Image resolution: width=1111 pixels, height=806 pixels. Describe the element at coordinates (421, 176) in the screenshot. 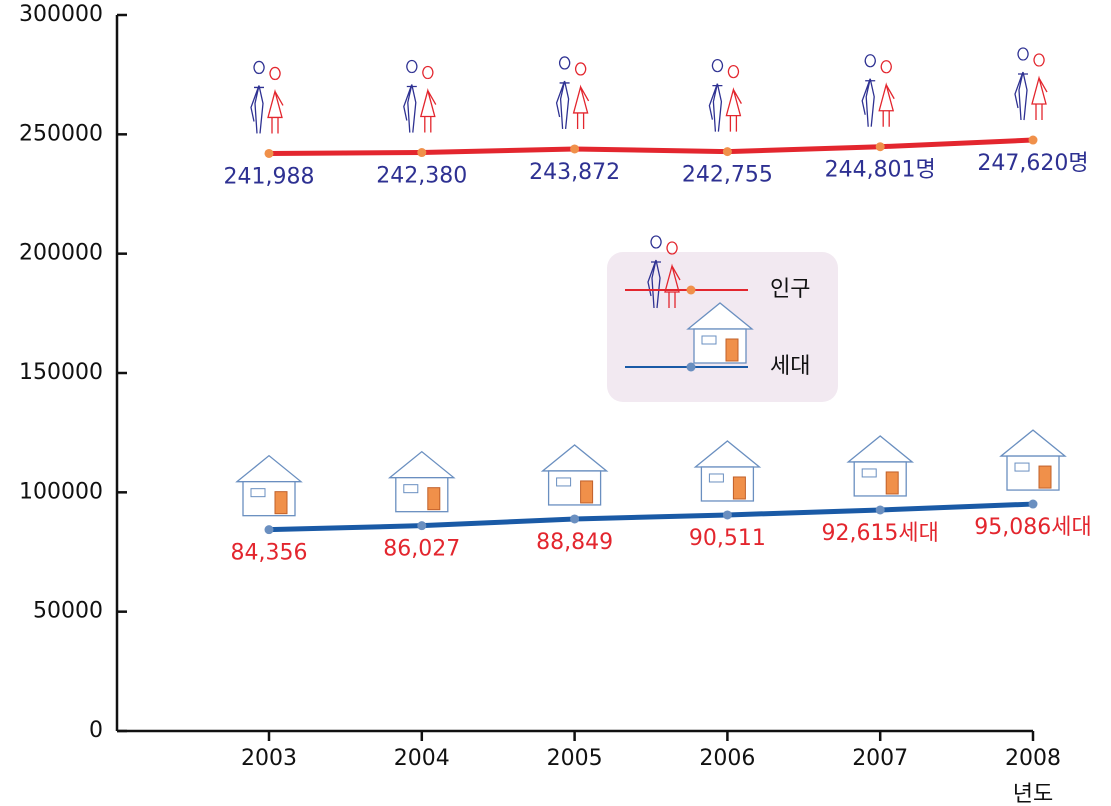

I see `data-label: 242,380` at that location.